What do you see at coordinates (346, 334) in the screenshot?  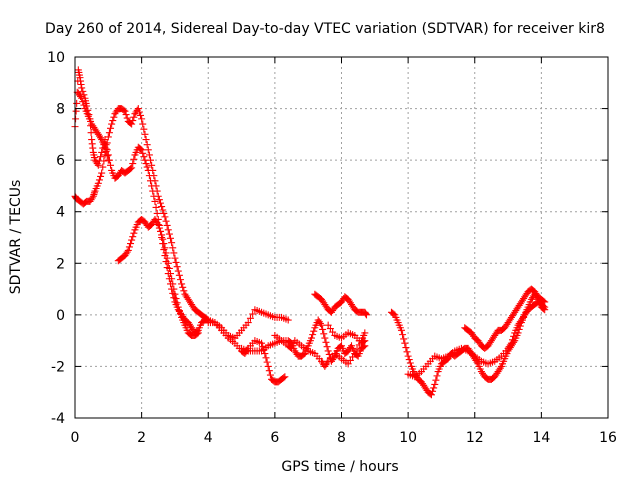 I see `series-trace-midday-e` at bounding box center [346, 334].